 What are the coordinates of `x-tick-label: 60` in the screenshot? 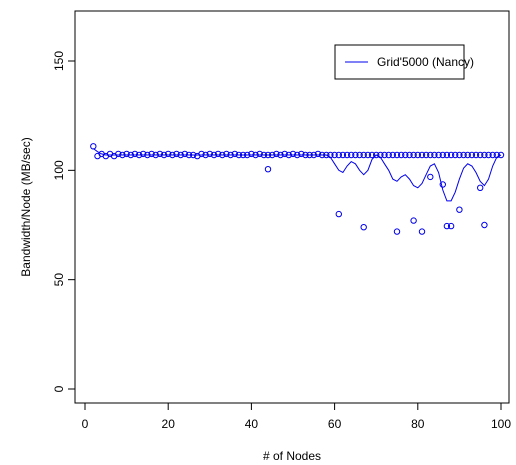 It's located at (335, 424).